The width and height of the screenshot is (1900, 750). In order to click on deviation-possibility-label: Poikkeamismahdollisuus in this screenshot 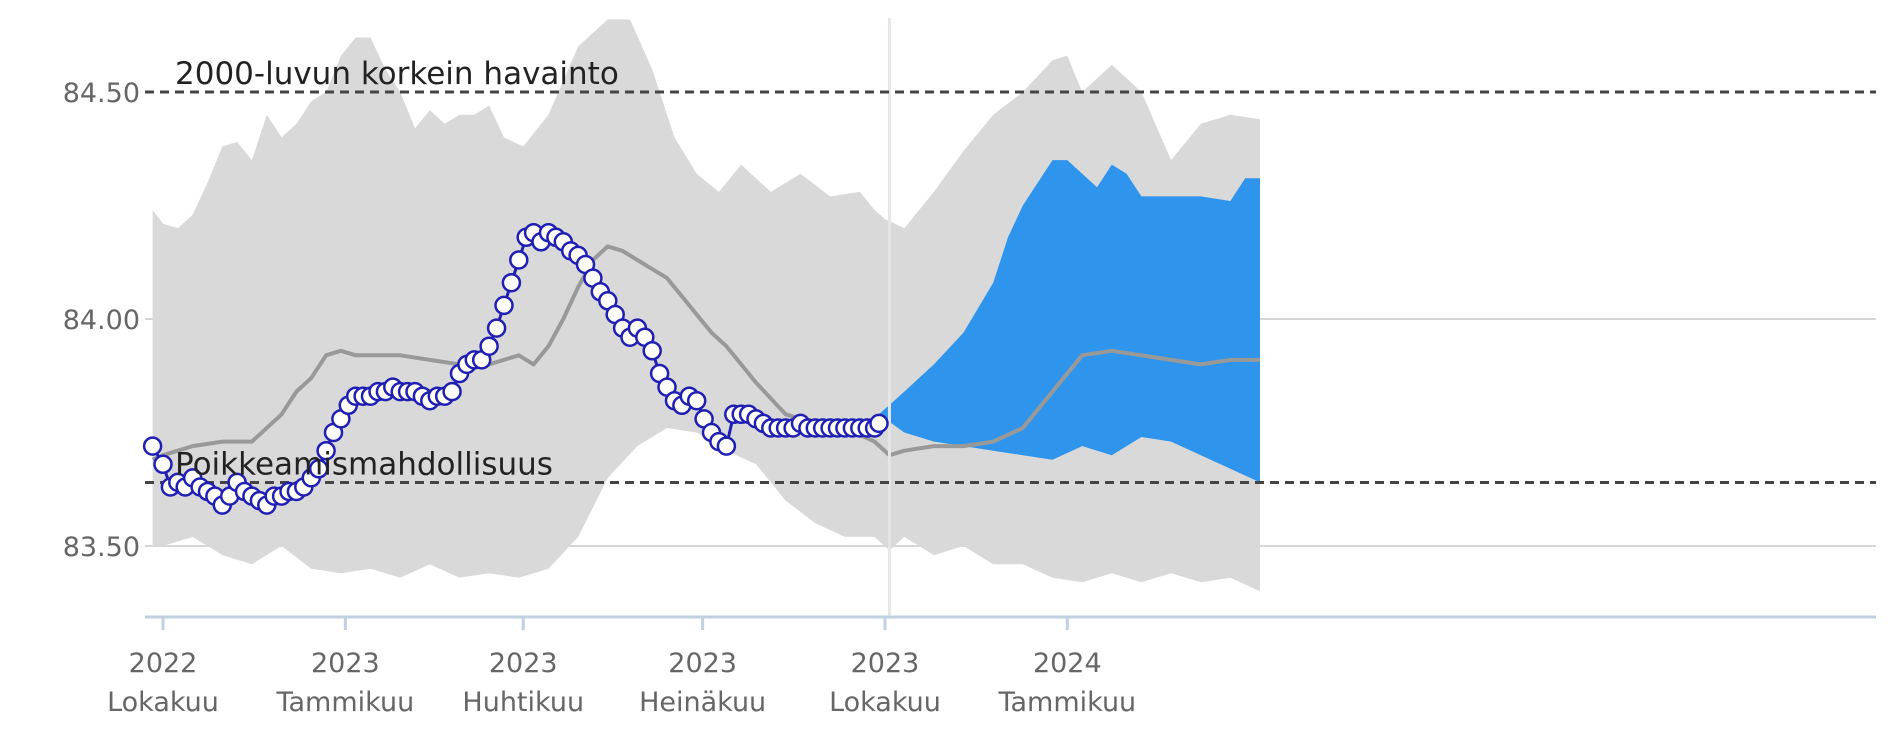, I will do `click(364, 464)`.